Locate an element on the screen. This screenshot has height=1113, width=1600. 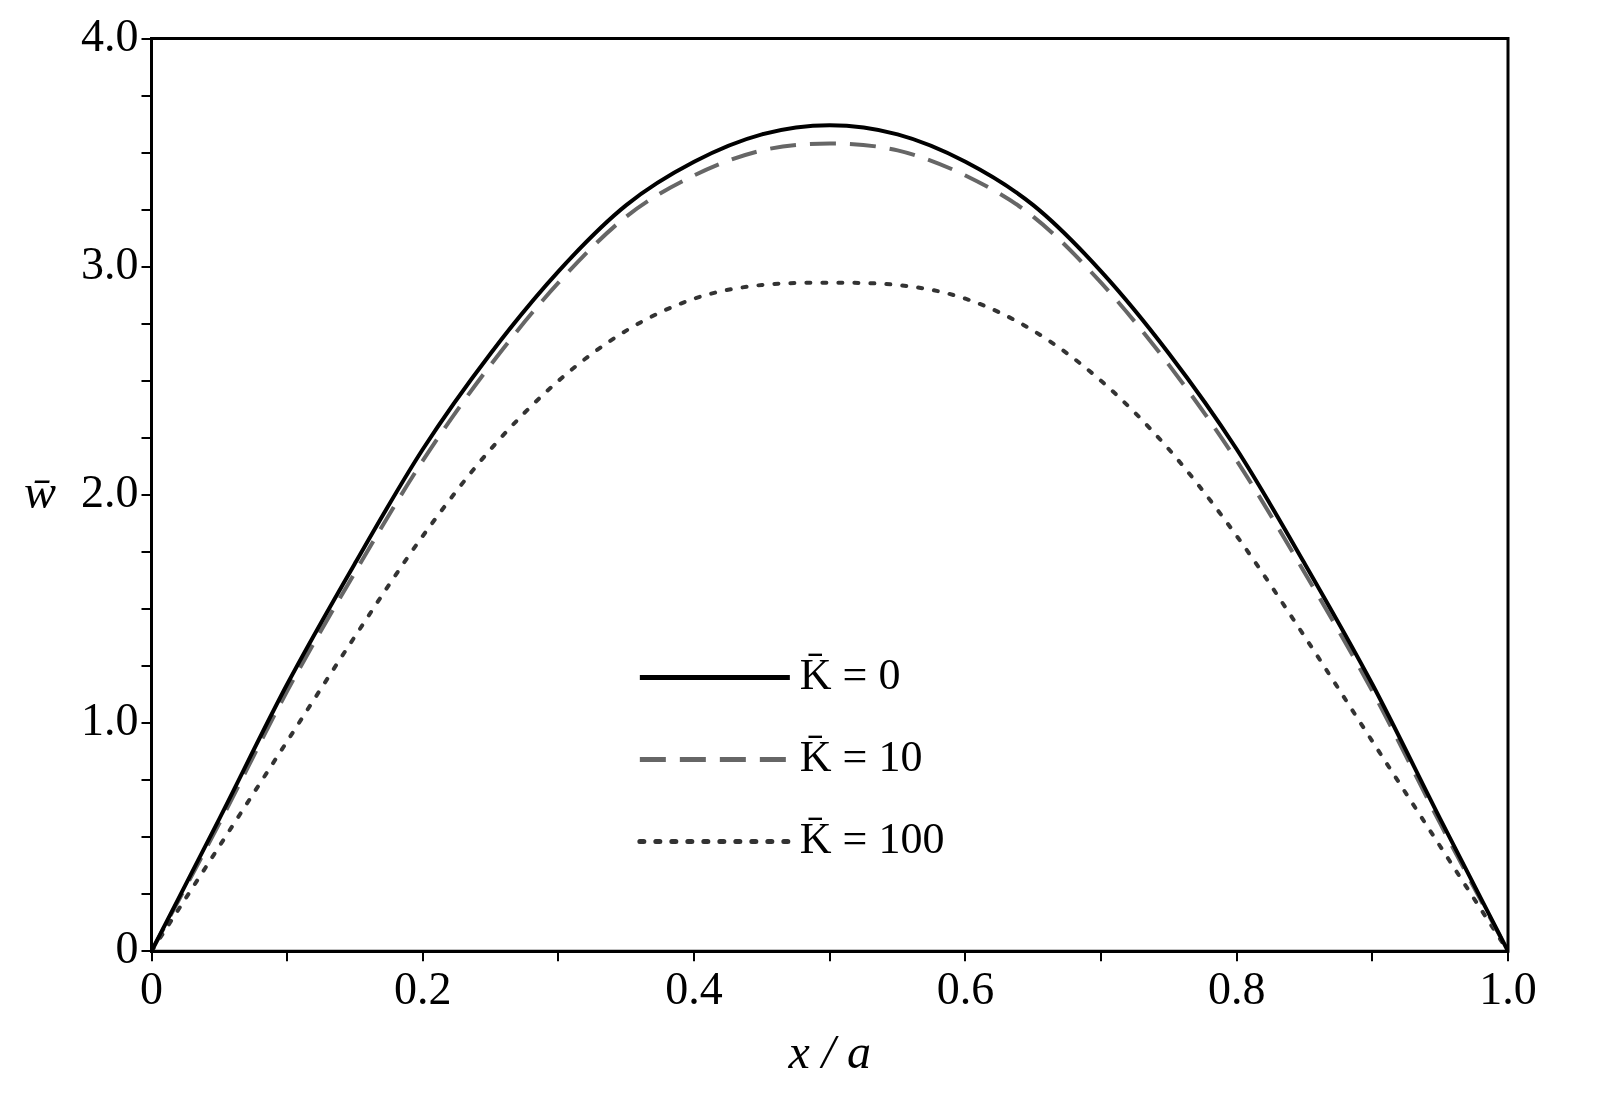
x-tick-label: 0.2 is located at coordinates (423, 988).